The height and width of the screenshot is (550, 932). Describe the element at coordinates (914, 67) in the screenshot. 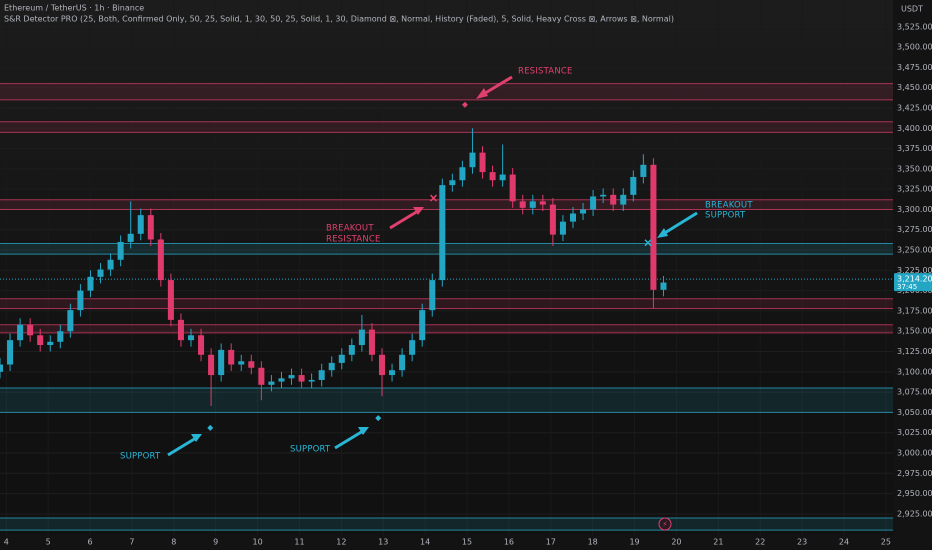

I see `y-tick-label: 3,475.00` at that location.